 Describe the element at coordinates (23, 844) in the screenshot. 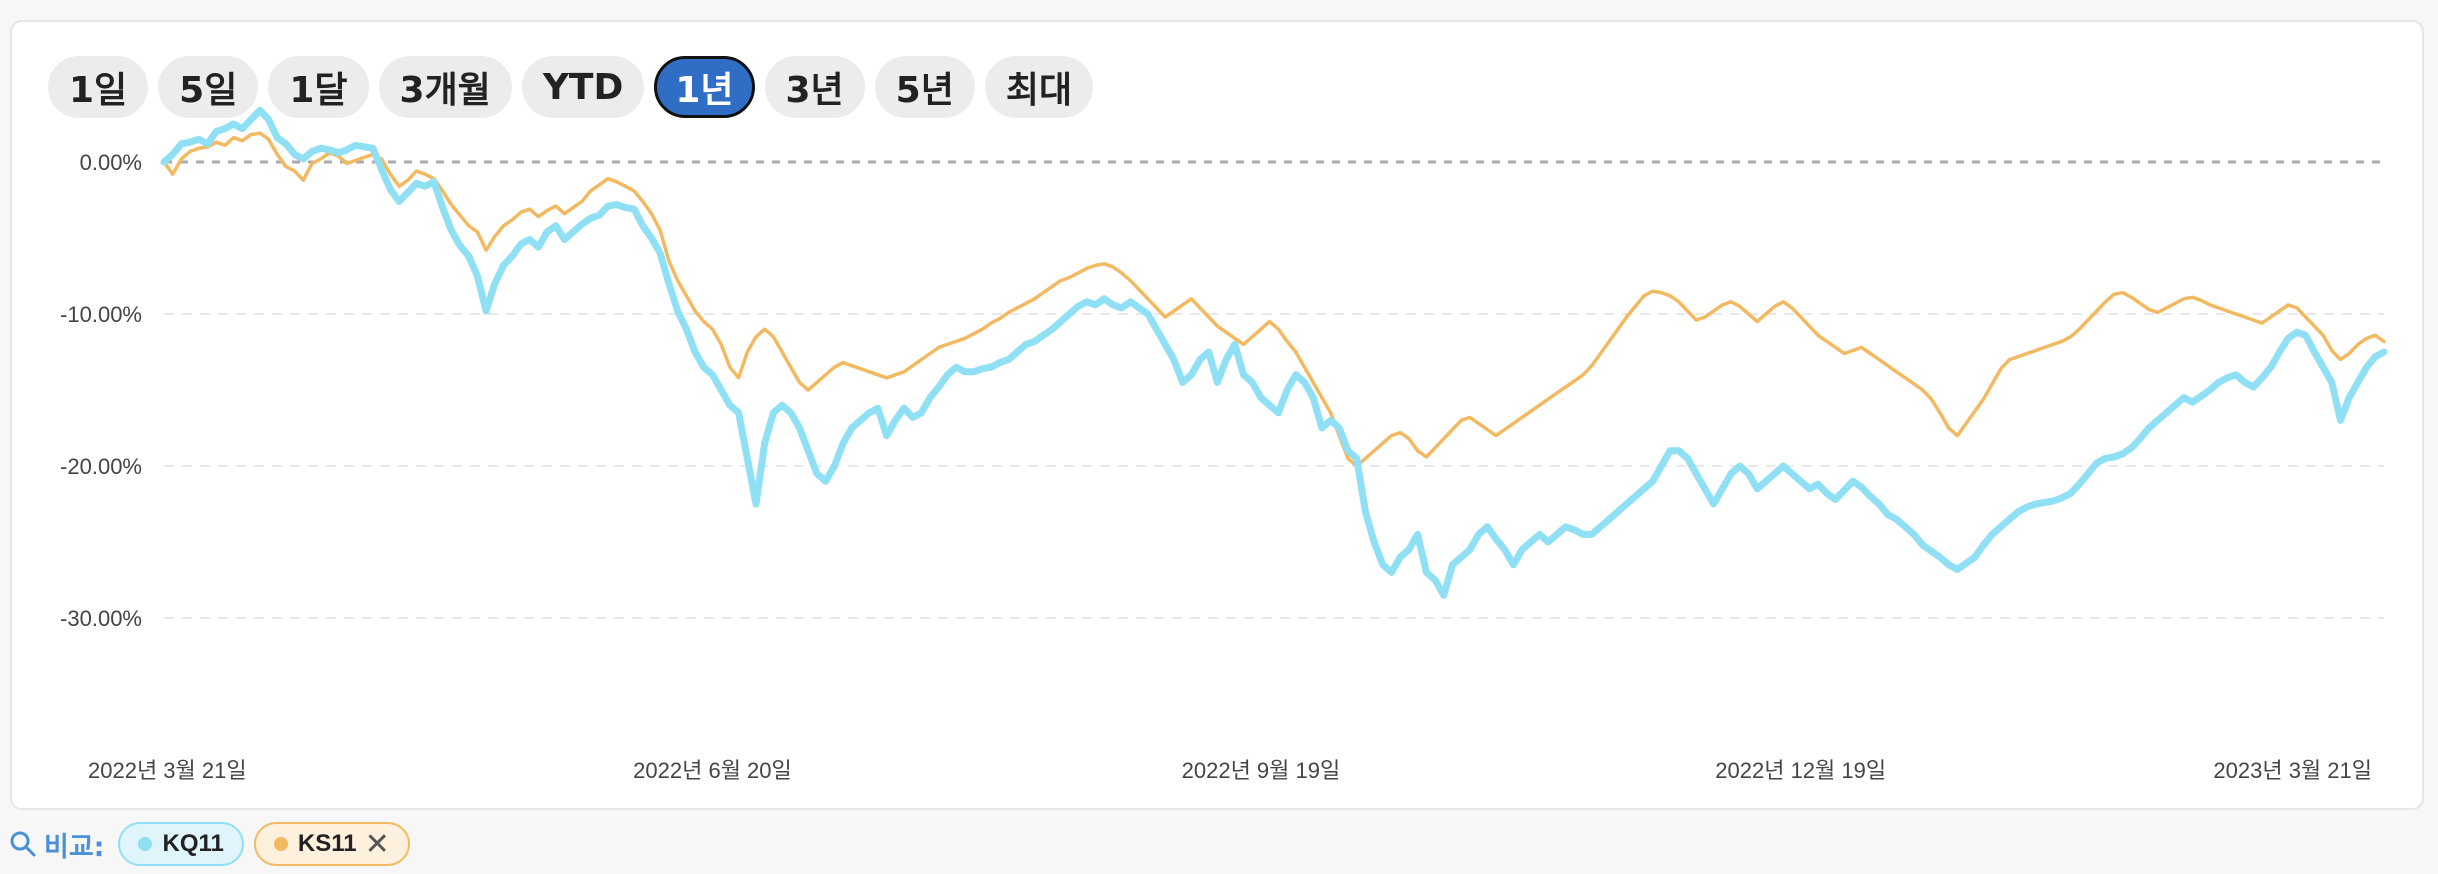

I see `search-icon` at that location.